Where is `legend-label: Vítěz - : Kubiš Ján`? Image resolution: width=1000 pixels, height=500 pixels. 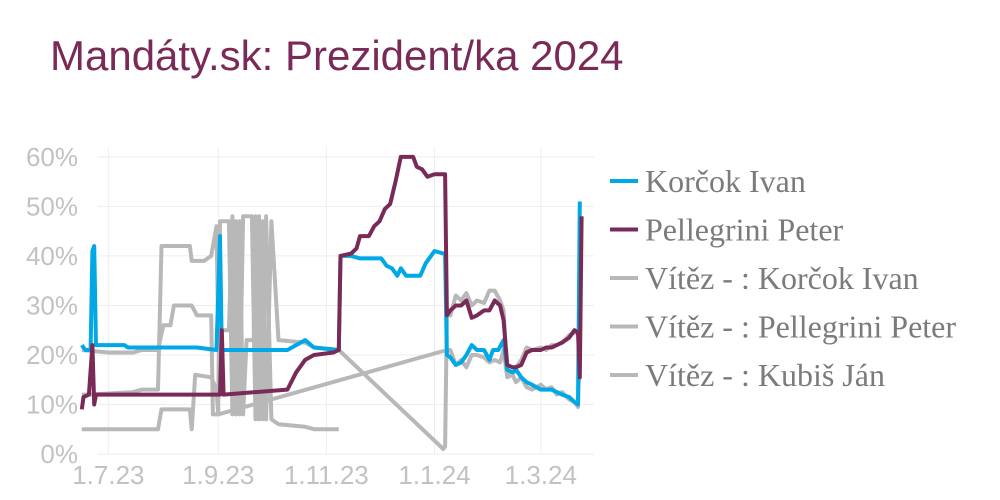
legend-label: Vítěz - : Kubiš Ján is located at coordinates (765, 375).